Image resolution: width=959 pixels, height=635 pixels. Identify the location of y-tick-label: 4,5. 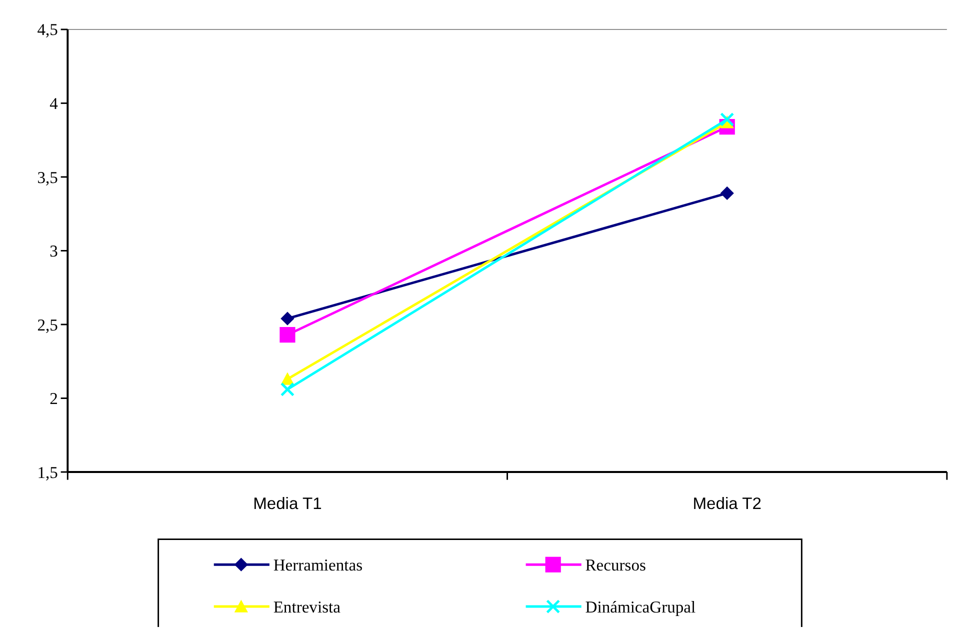
(47, 30).